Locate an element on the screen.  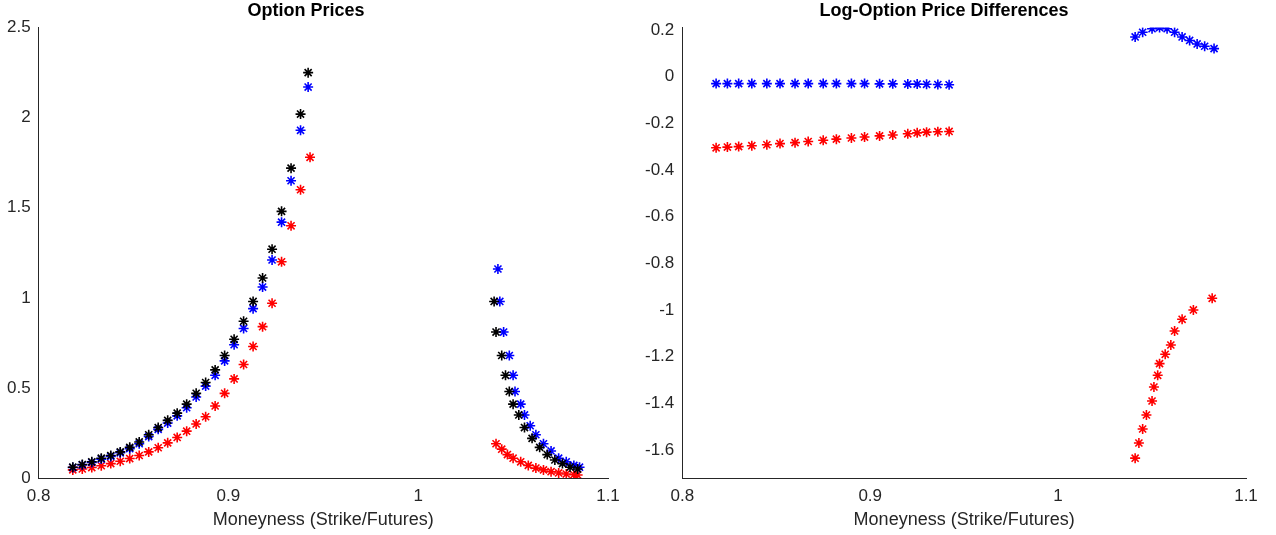
y-tick-label: 0.2 is located at coordinates (662, 29).